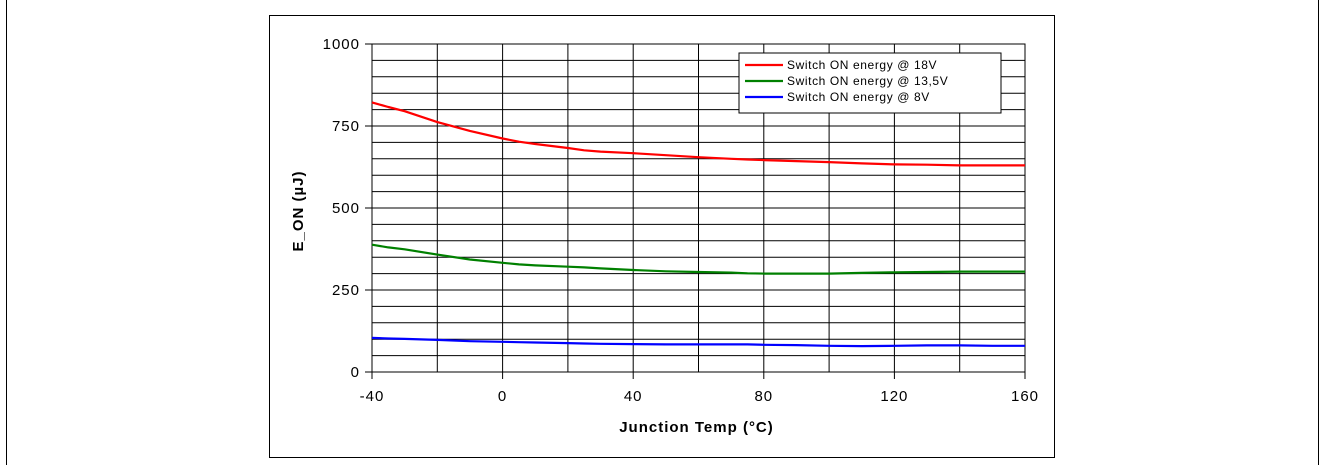 The height and width of the screenshot is (466, 1328). I want to click on legend-label: Switch ON energy @ 13,5V, so click(867, 81).